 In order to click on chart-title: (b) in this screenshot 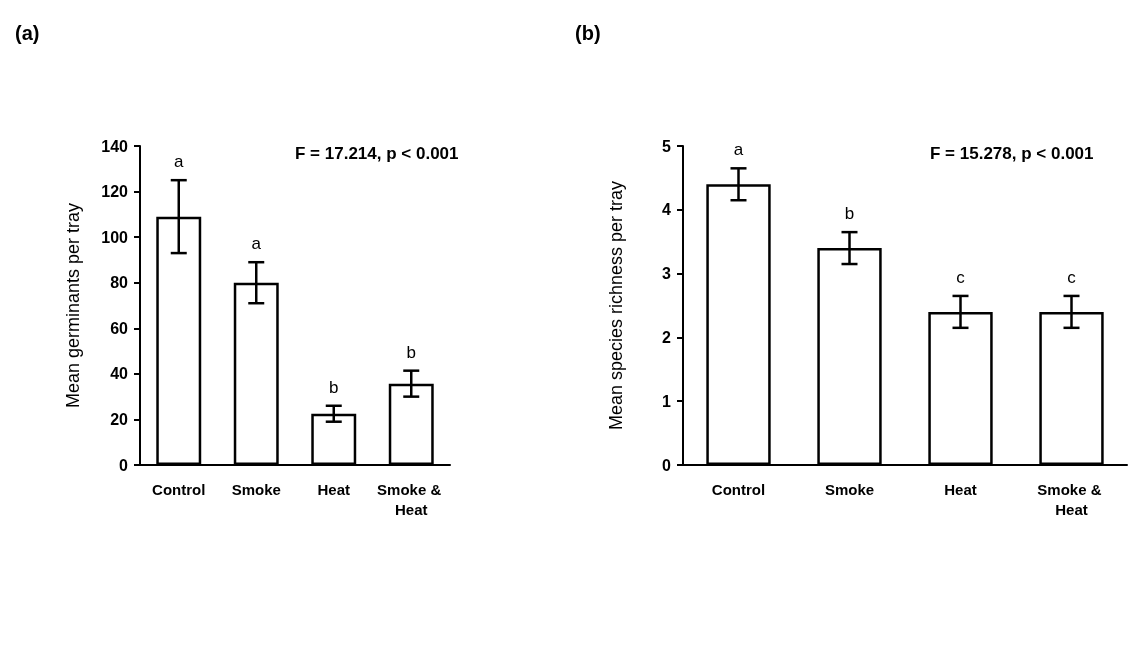, I will do `click(588, 33)`.